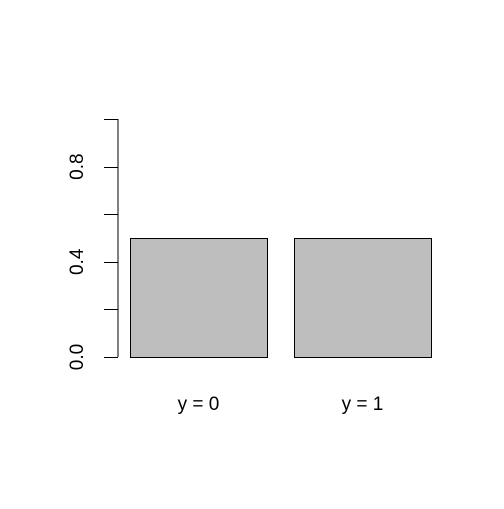  What do you see at coordinates (77, 166) in the screenshot?
I see `y-tick-label-2: 0.8` at bounding box center [77, 166].